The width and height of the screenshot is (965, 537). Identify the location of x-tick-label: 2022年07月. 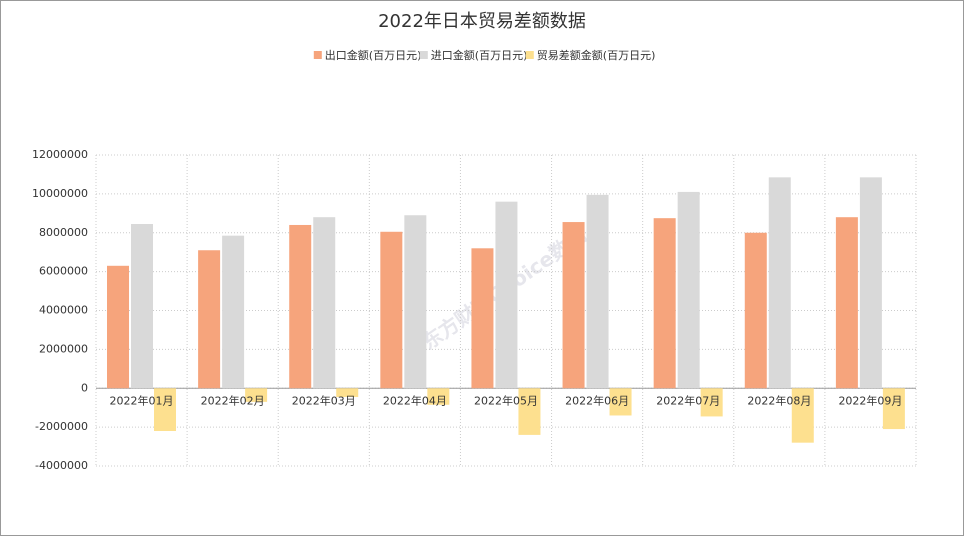
(688, 400).